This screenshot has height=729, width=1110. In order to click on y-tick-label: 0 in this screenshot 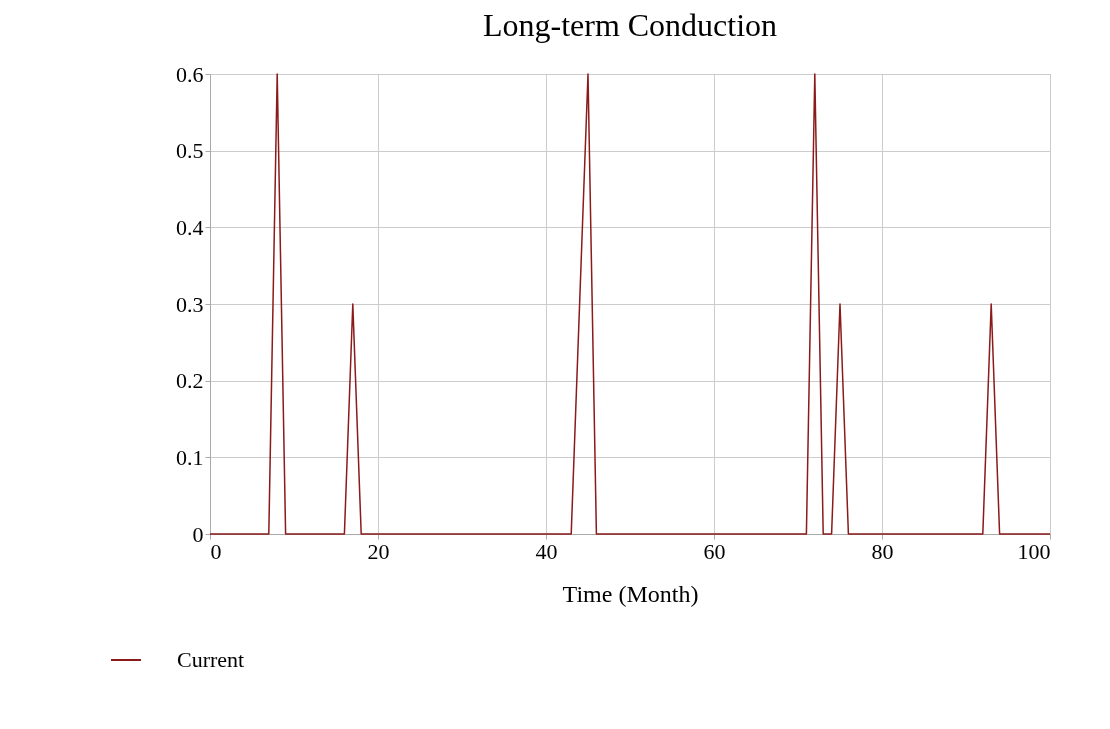, I will do `click(198, 534)`.